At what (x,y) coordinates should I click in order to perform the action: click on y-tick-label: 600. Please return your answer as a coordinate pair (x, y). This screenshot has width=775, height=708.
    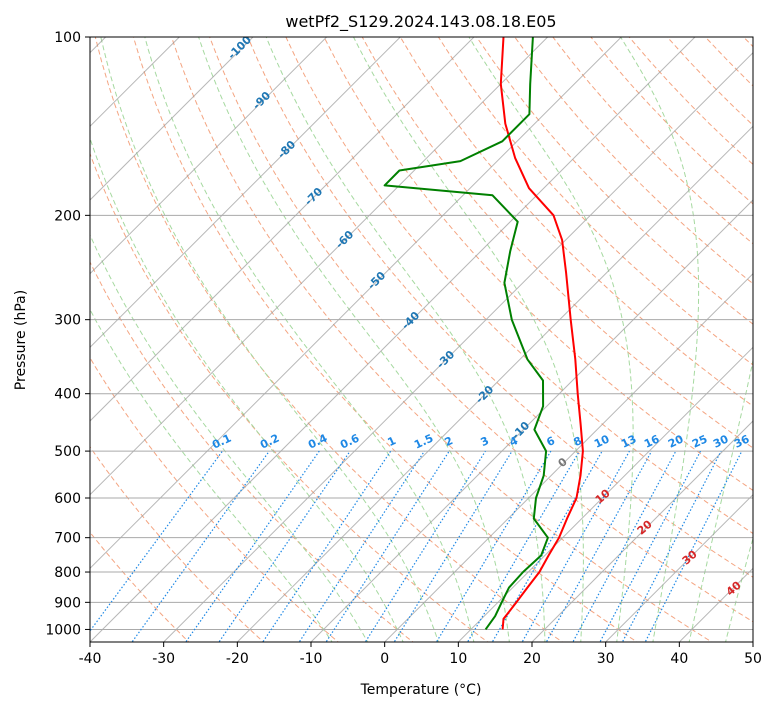
    Looking at the image, I should click on (67, 499).